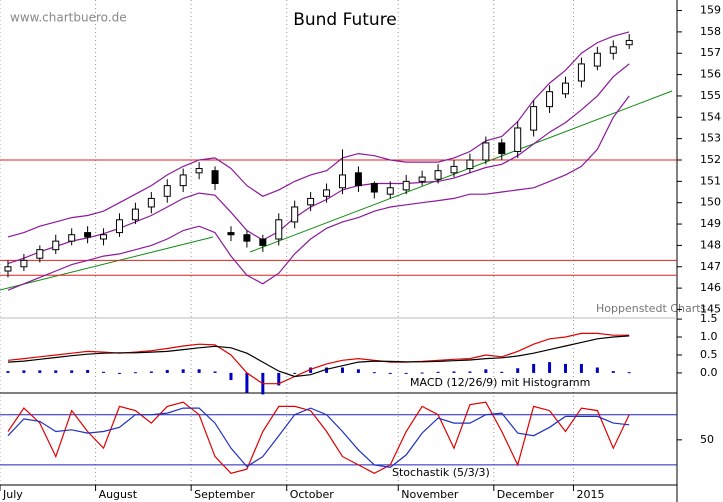 The width and height of the screenshot is (723, 502). What do you see at coordinates (710, 287) in the screenshot?
I see `y-tick-label: 146` at bounding box center [710, 287].